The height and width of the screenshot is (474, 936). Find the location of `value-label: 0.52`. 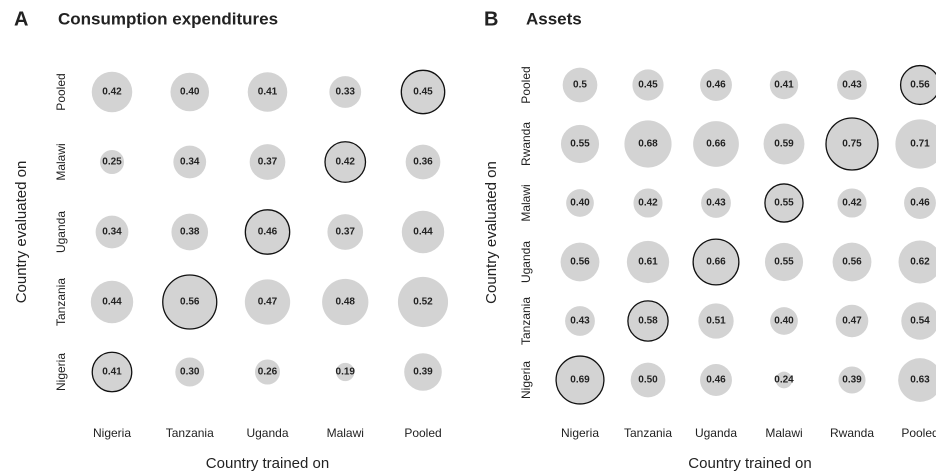

value-label: 0.52 is located at coordinates (423, 302).